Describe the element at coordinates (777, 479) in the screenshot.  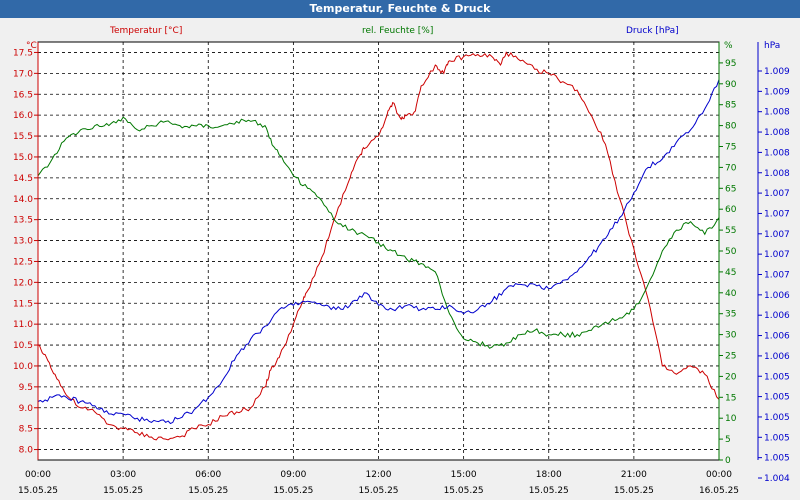
I see `press-tick-label: 1.004` at that location.